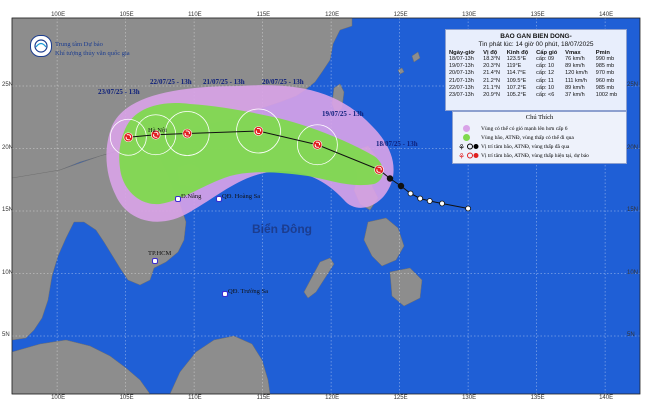 This screenshot has height=407, width=649. What do you see at coordinates (633, 272) in the screenshot?
I see `lat-tick-right: 10N` at bounding box center [633, 272].